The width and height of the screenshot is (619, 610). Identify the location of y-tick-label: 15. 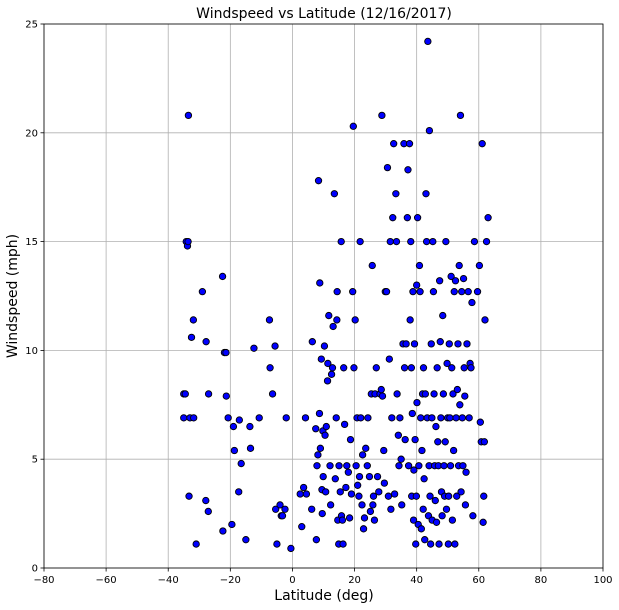
(31, 242).